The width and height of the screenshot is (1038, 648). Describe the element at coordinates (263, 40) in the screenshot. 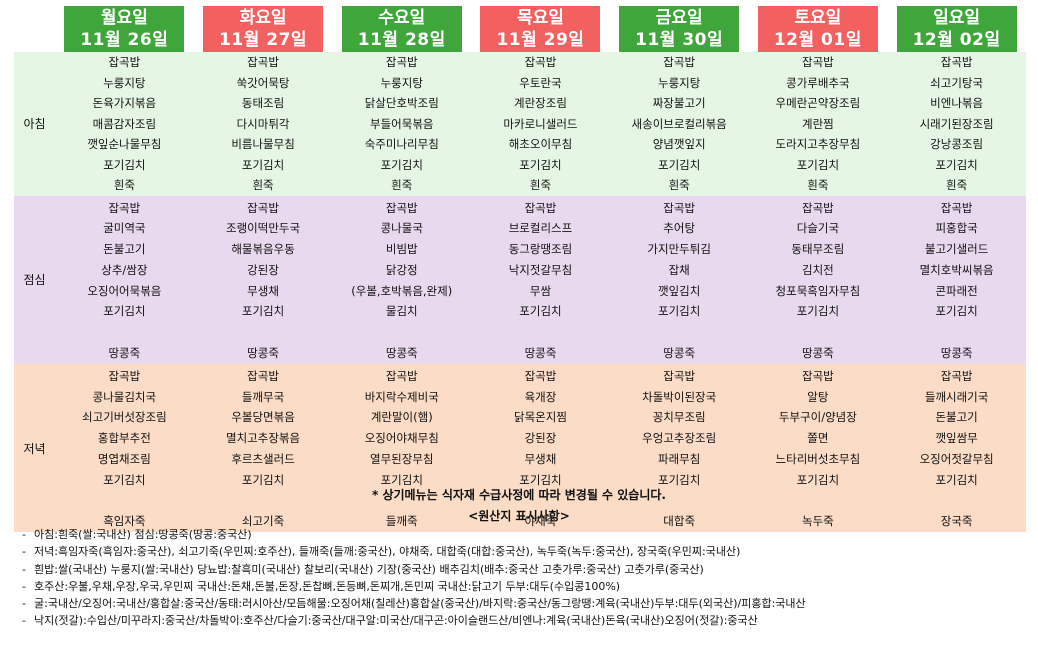

I see `day-date: 11월 27일` at that location.